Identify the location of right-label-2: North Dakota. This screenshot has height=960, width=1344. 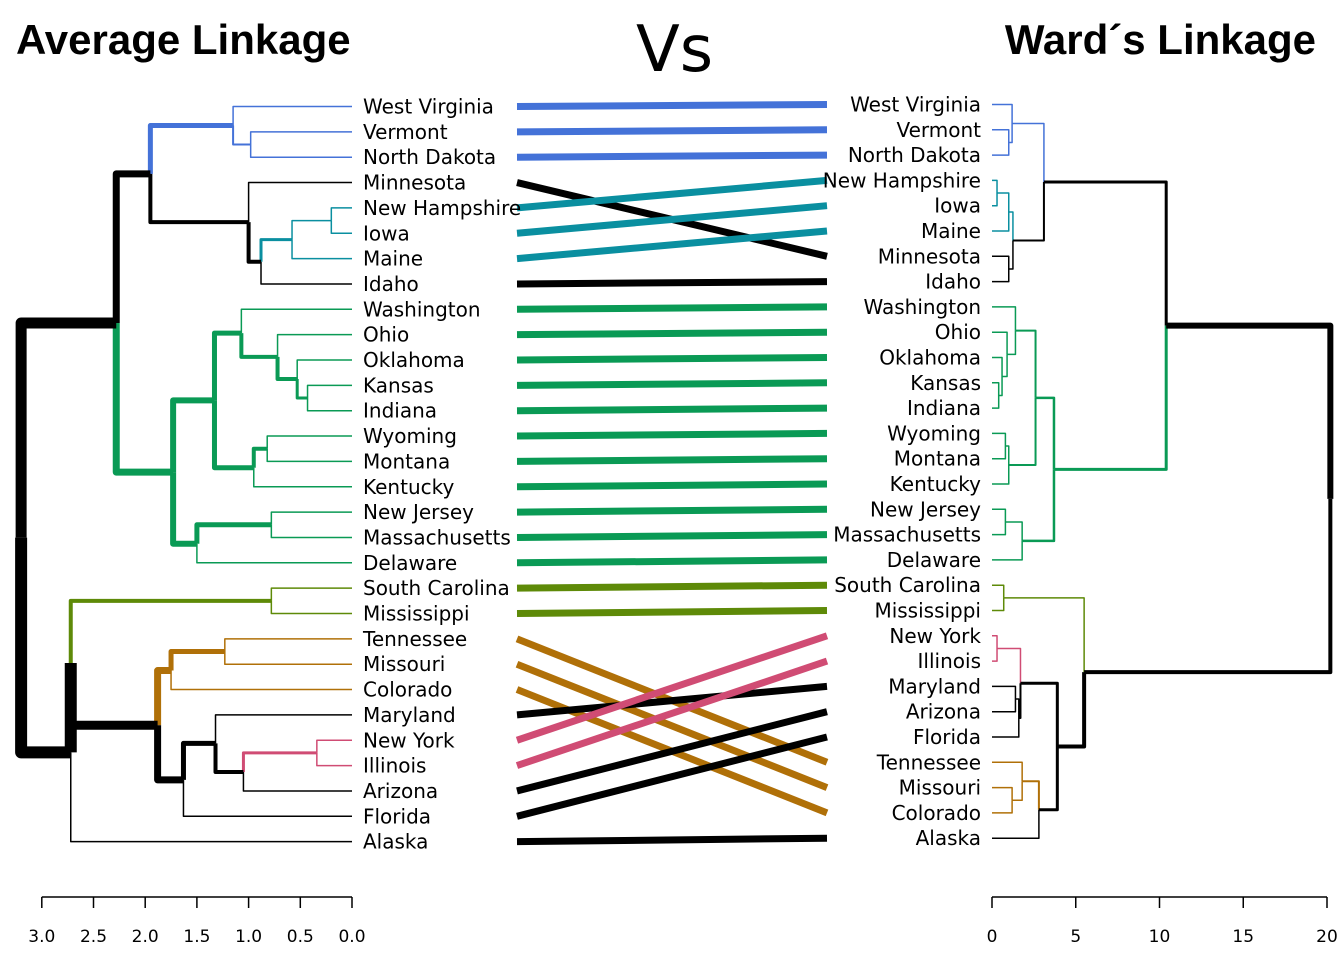
(914, 155).